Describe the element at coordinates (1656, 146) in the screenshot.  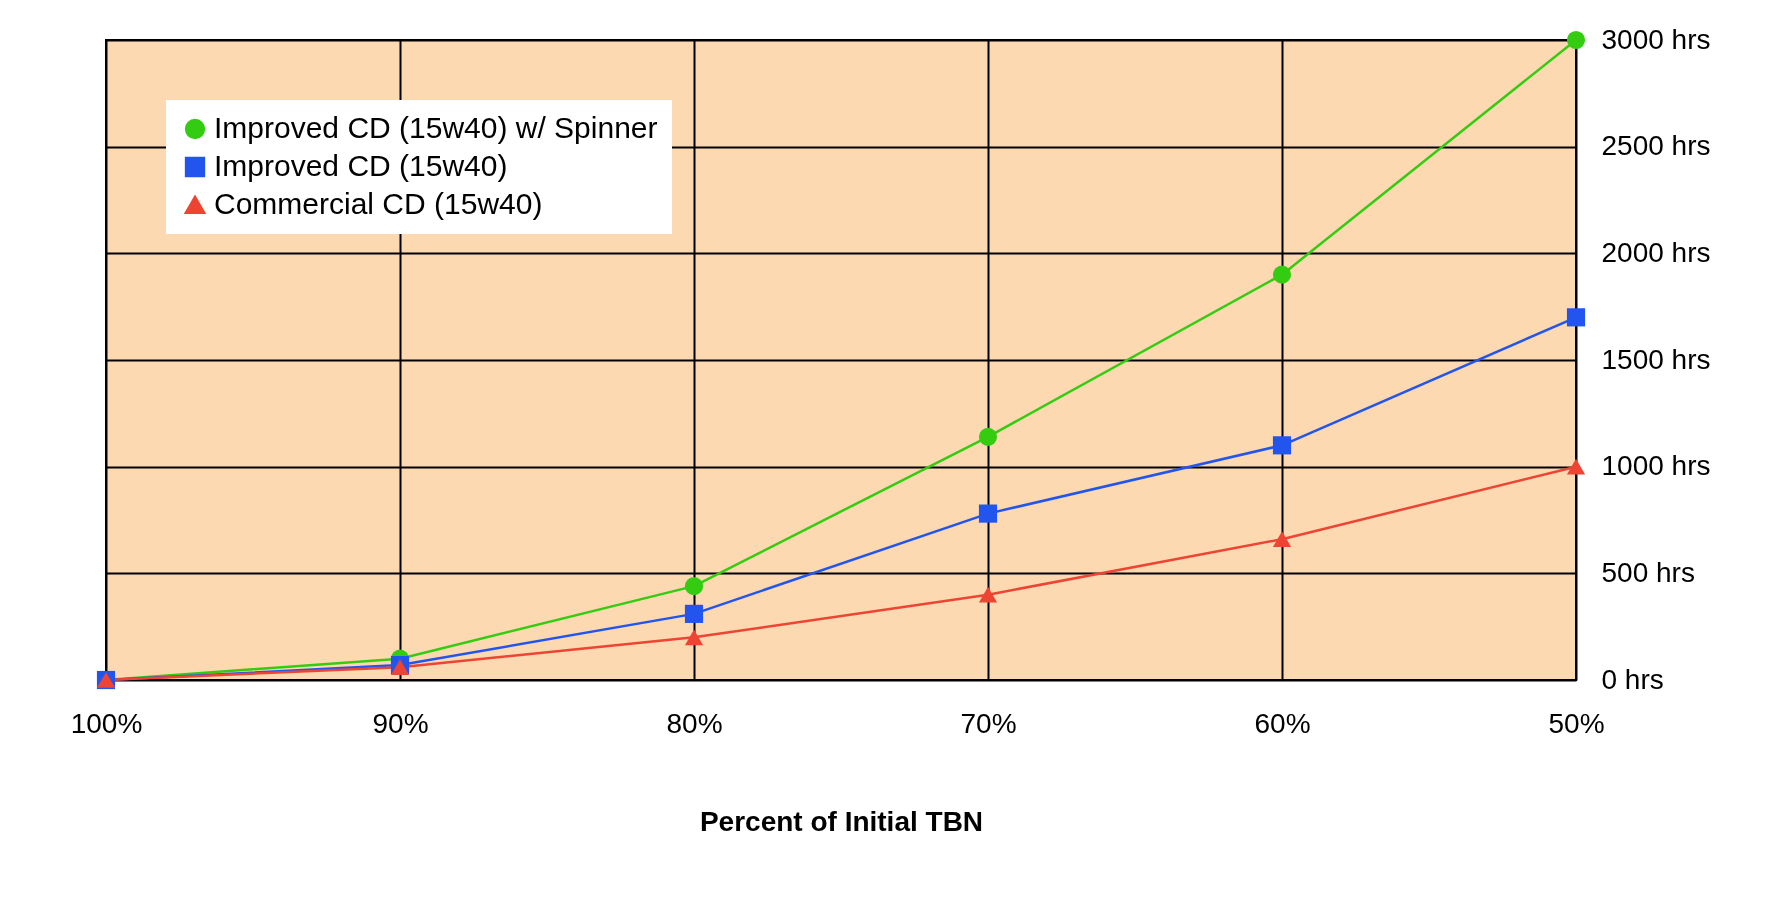
I see `y-tick-label: 2500 hrs` at that location.